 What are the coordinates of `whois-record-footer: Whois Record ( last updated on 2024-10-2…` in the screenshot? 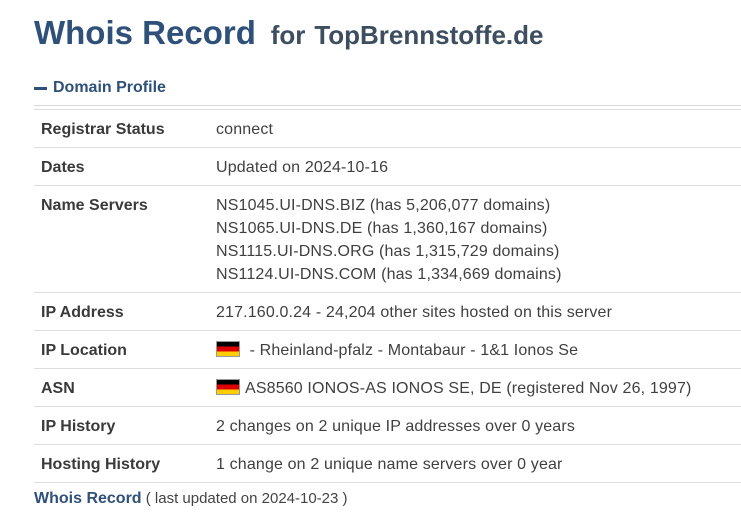 It's located at (191, 499).